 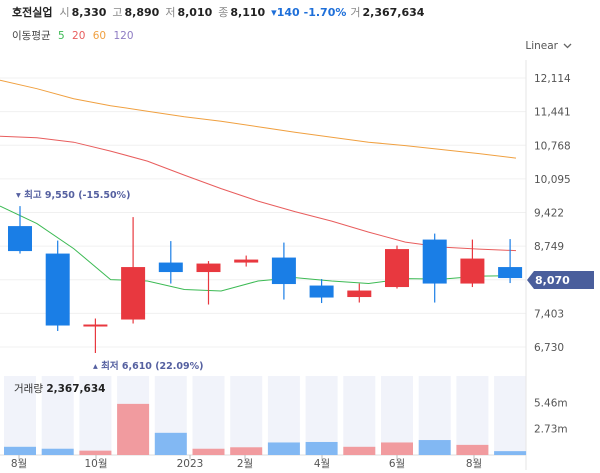 I want to click on x-tick-label: 2월, so click(x=245, y=464).